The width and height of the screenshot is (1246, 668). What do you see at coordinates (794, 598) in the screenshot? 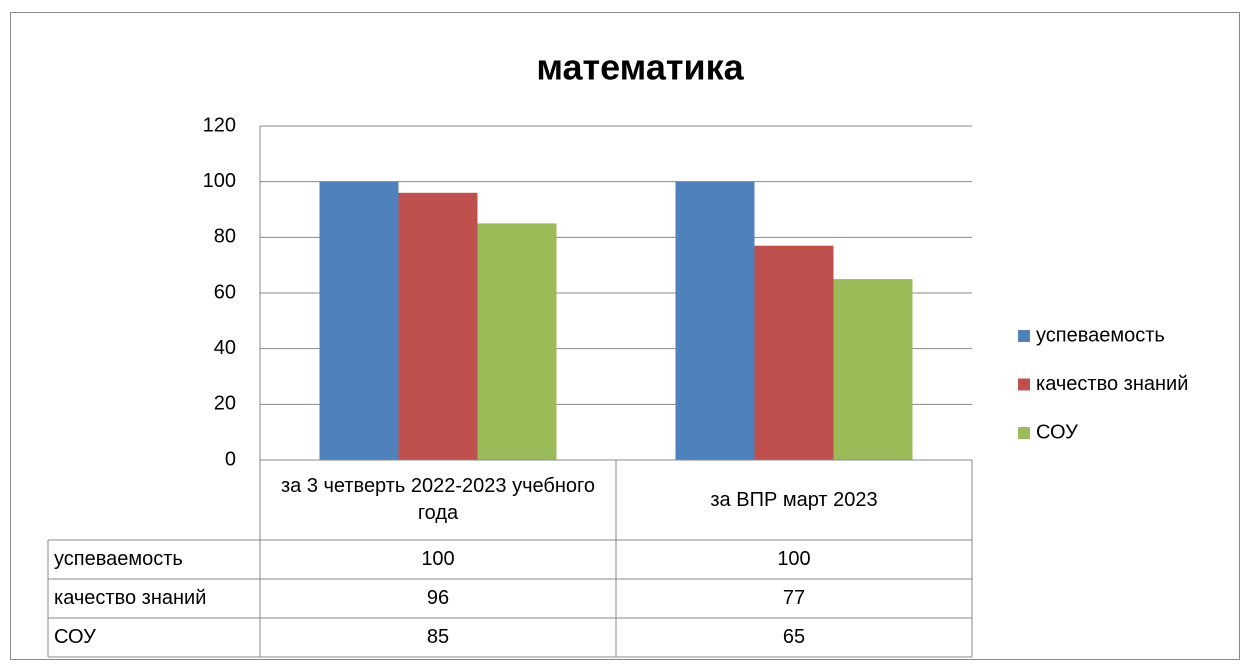
I see `table-value: 77` at bounding box center [794, 598].